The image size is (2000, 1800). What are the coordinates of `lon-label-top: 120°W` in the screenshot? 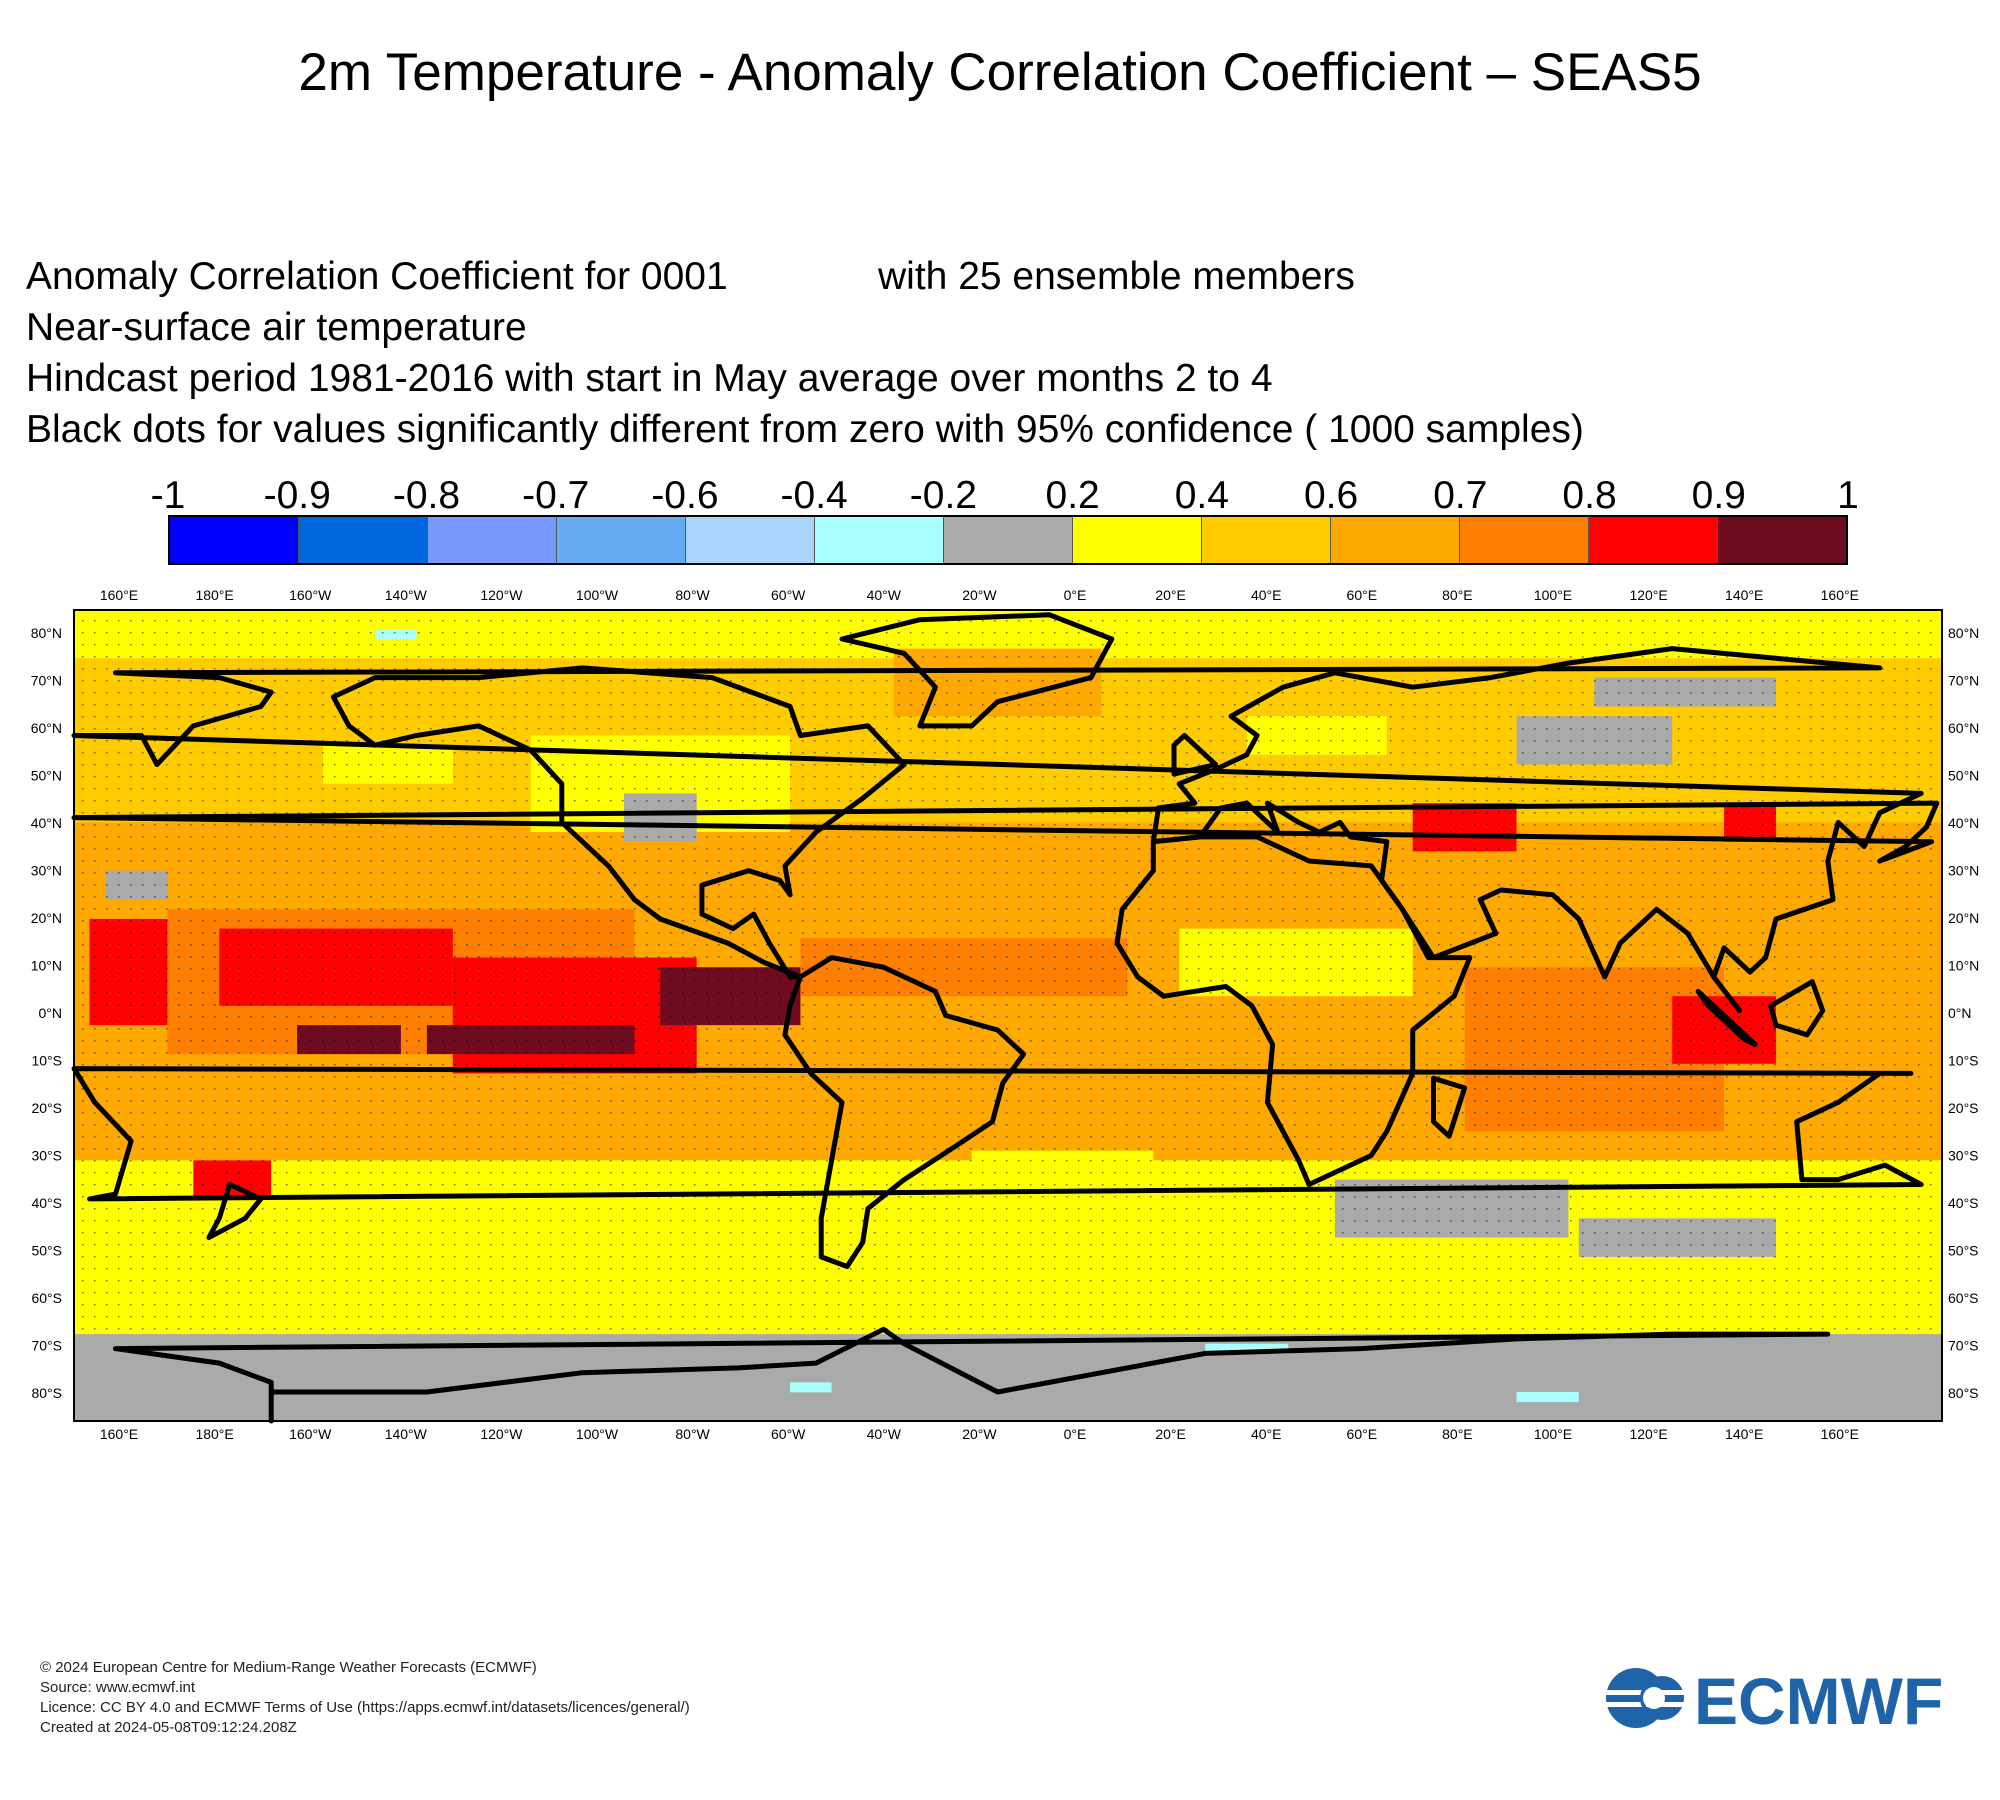 It's located at (501, 595).